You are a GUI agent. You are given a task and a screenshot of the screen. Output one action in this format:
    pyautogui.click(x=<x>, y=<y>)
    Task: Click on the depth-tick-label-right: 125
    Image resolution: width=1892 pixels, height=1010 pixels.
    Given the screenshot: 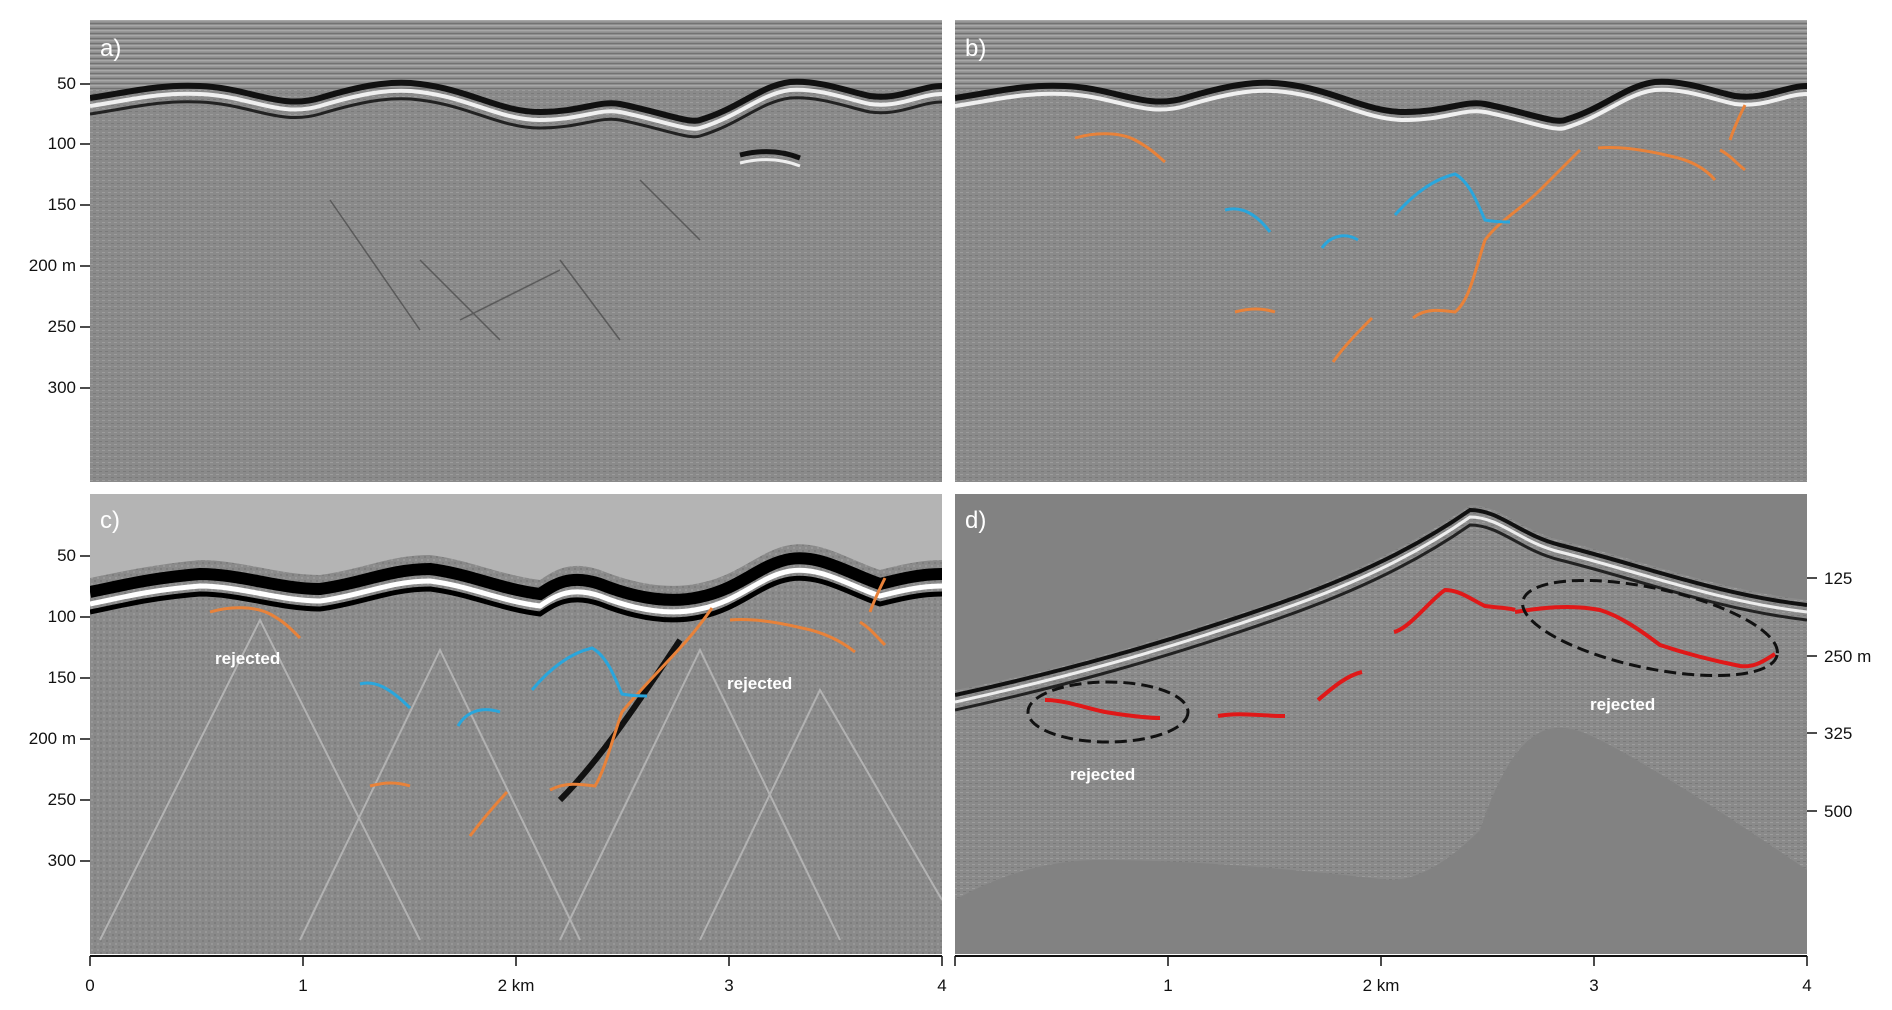 What is the action you would take?
    pyautogui.click(x=1838, y=578)
    